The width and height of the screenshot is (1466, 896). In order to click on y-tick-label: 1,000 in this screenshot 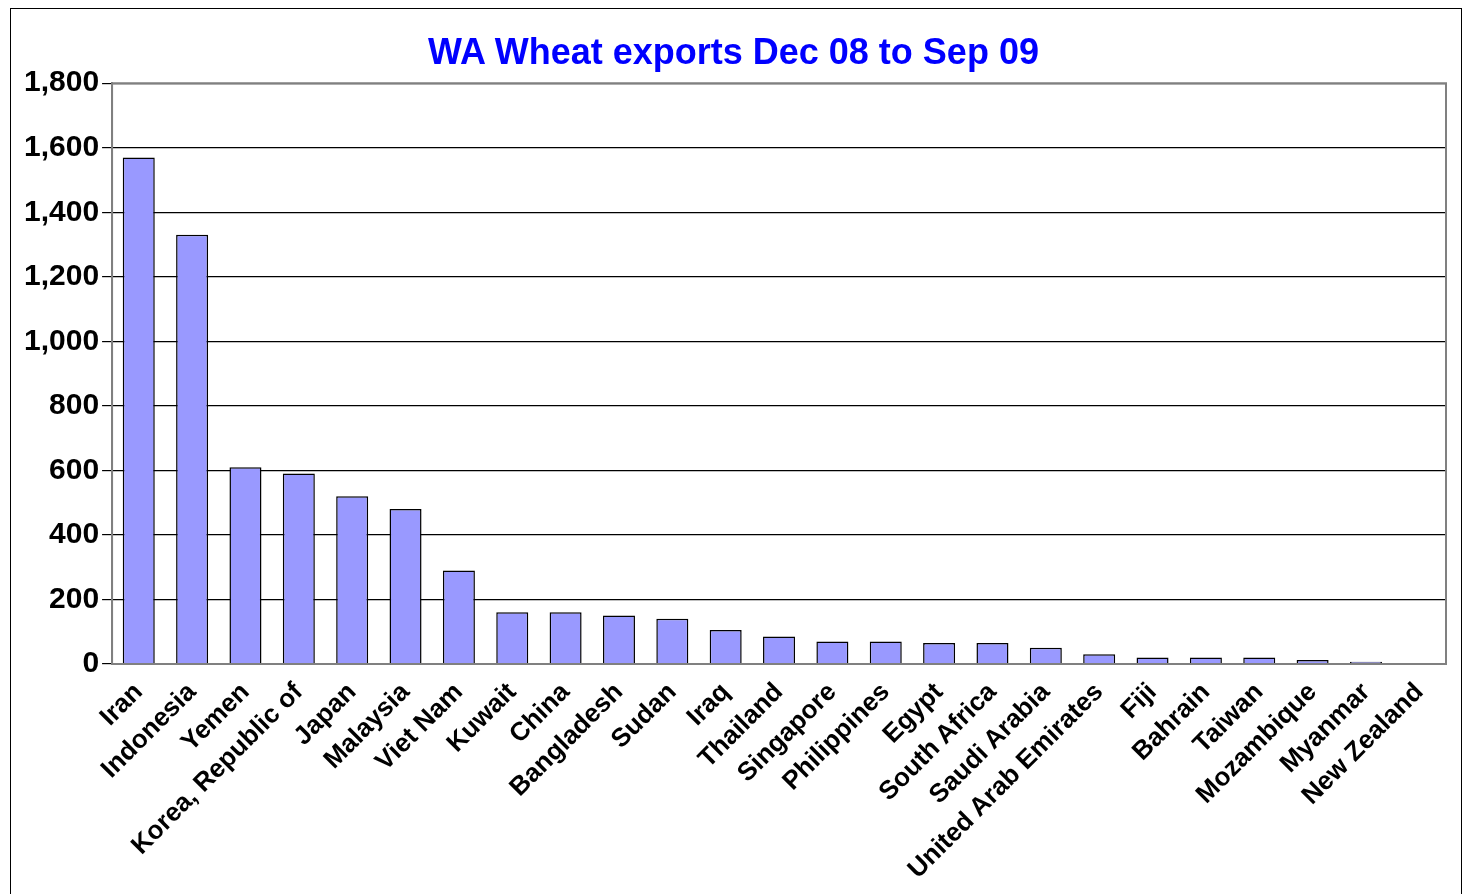, I will do `click(62, 339)`.